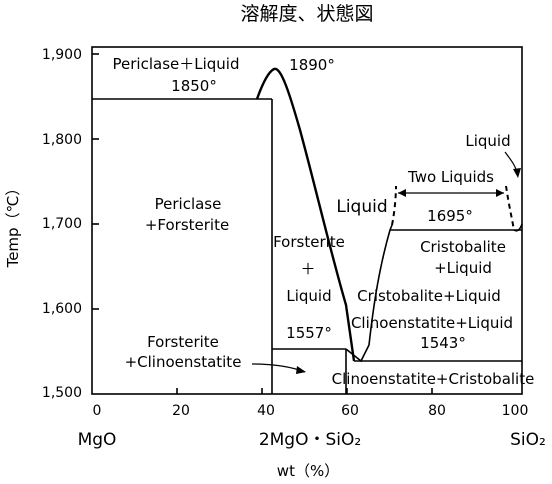 This screenshot has height=484, width=552. I want to click on arrowhead-right, so click(500, 193).